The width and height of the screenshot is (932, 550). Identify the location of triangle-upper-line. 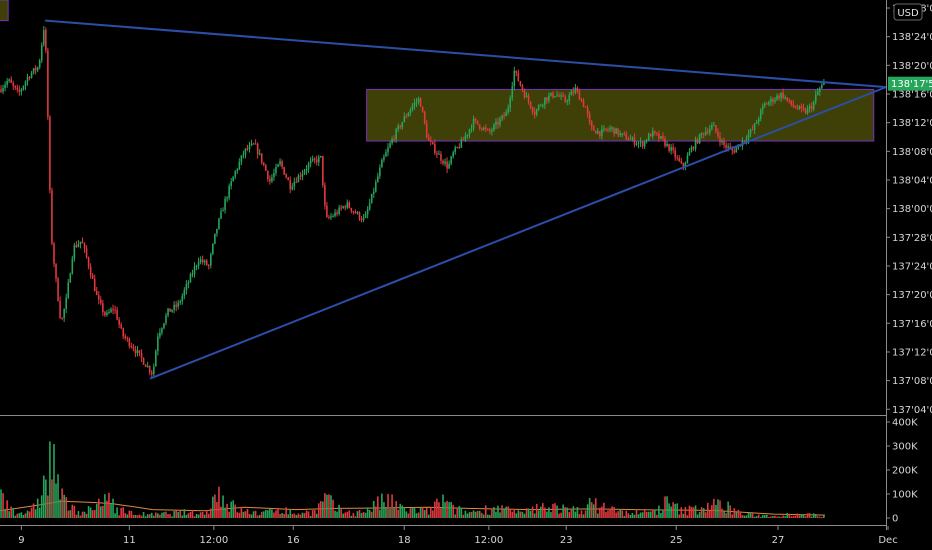
(465, 54).